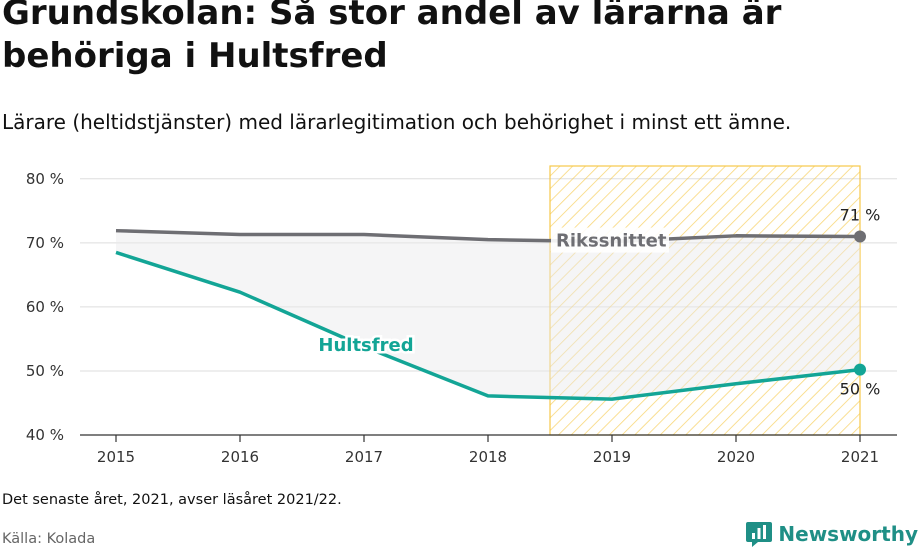 Image resolution: width=920 pixels, height=552 pixels. Describe the element at coordinates (45, 307) in the screenshot. I see `y-tick-label: 60 %` at that location.